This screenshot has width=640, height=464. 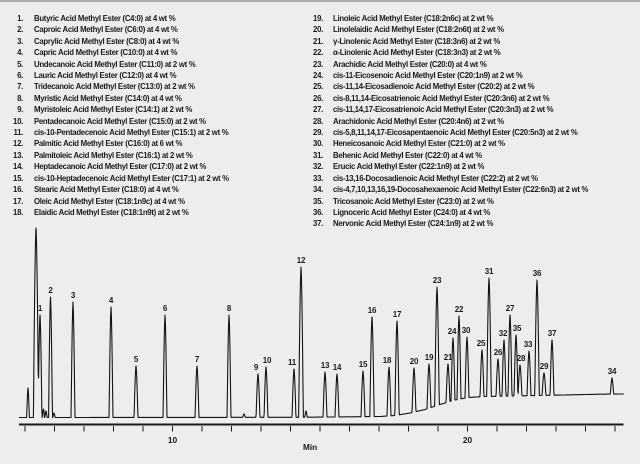 What do you see at coordinates (489, 271) in the screenshot?
I see `peak-label: 31` at bounding box center [489, 271].